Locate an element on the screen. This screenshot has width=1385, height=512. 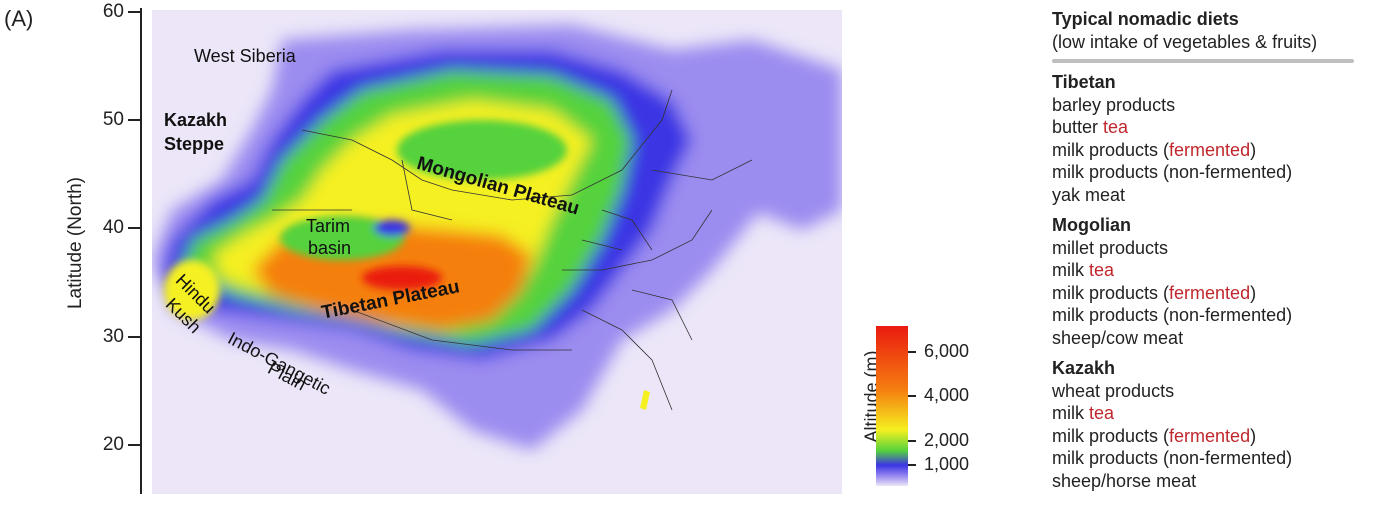
diet-item: sheep/cow meat is located at coordinates (1118, 337).